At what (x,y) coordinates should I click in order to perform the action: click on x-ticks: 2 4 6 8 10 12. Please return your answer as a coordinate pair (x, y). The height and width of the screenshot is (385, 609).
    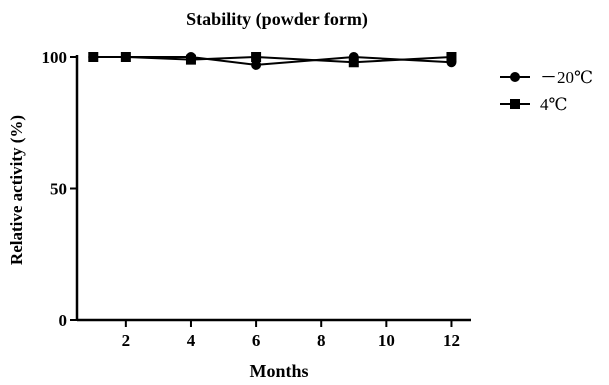
    Looking at the image, I should click on (291, 335).